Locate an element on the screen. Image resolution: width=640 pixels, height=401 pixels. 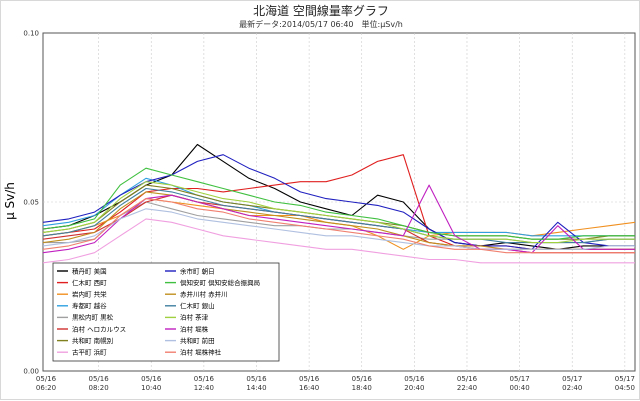
legend-label: 寿都町 越谷 is located at coordinates (89, 305).